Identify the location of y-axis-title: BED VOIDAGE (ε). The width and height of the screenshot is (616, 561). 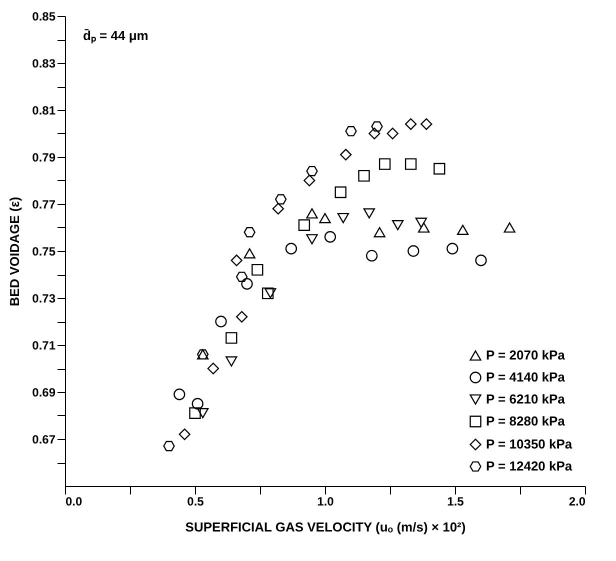
(14, 251).